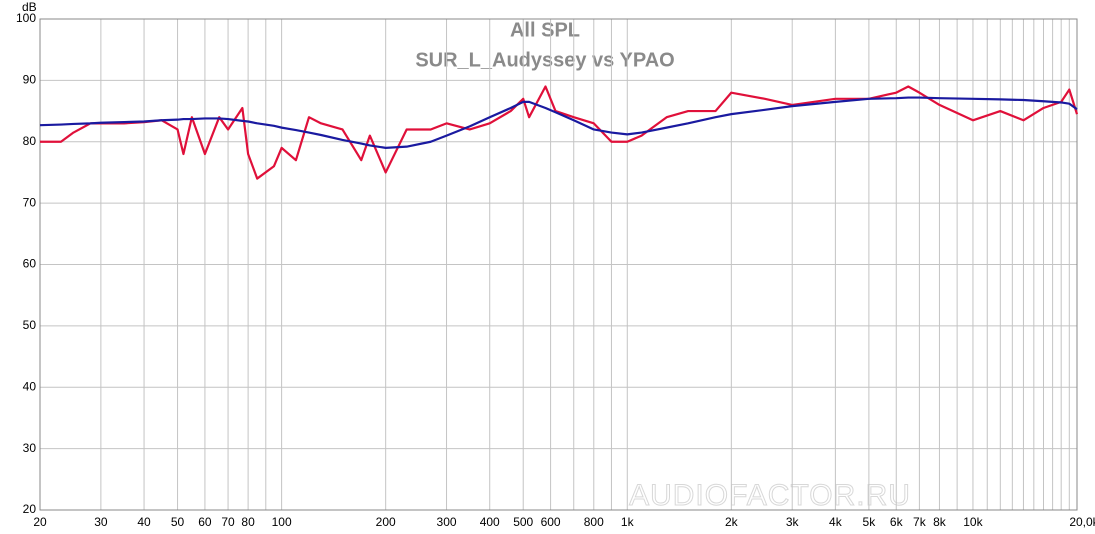 This screenshot has width=1095, height=534. Describe the element at coordinates (490, 522) in the screenshot. I see `x-tick-label: 400` at that location.